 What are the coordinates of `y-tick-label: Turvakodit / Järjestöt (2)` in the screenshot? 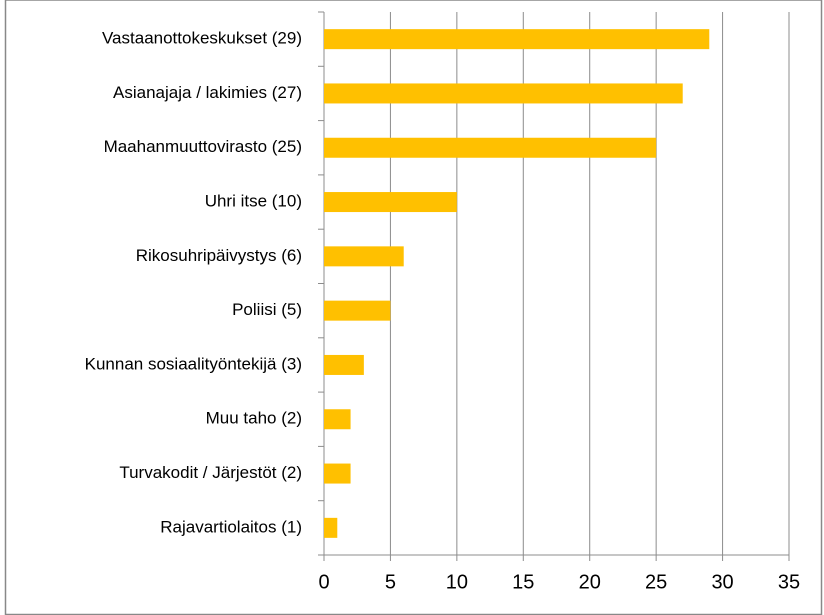 It's located at (210, 472).